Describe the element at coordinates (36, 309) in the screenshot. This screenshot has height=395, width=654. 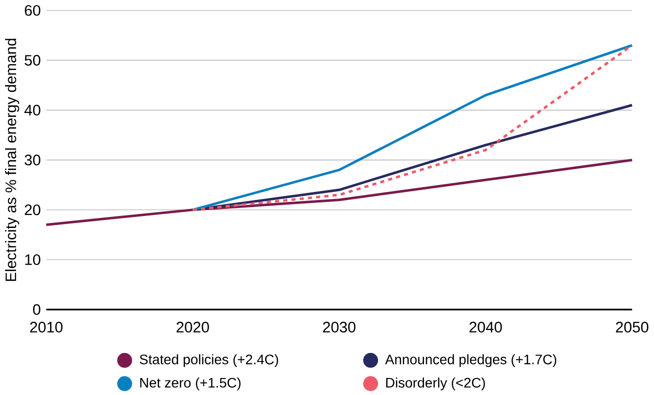
I see `y-tick-label: 0` at that location.